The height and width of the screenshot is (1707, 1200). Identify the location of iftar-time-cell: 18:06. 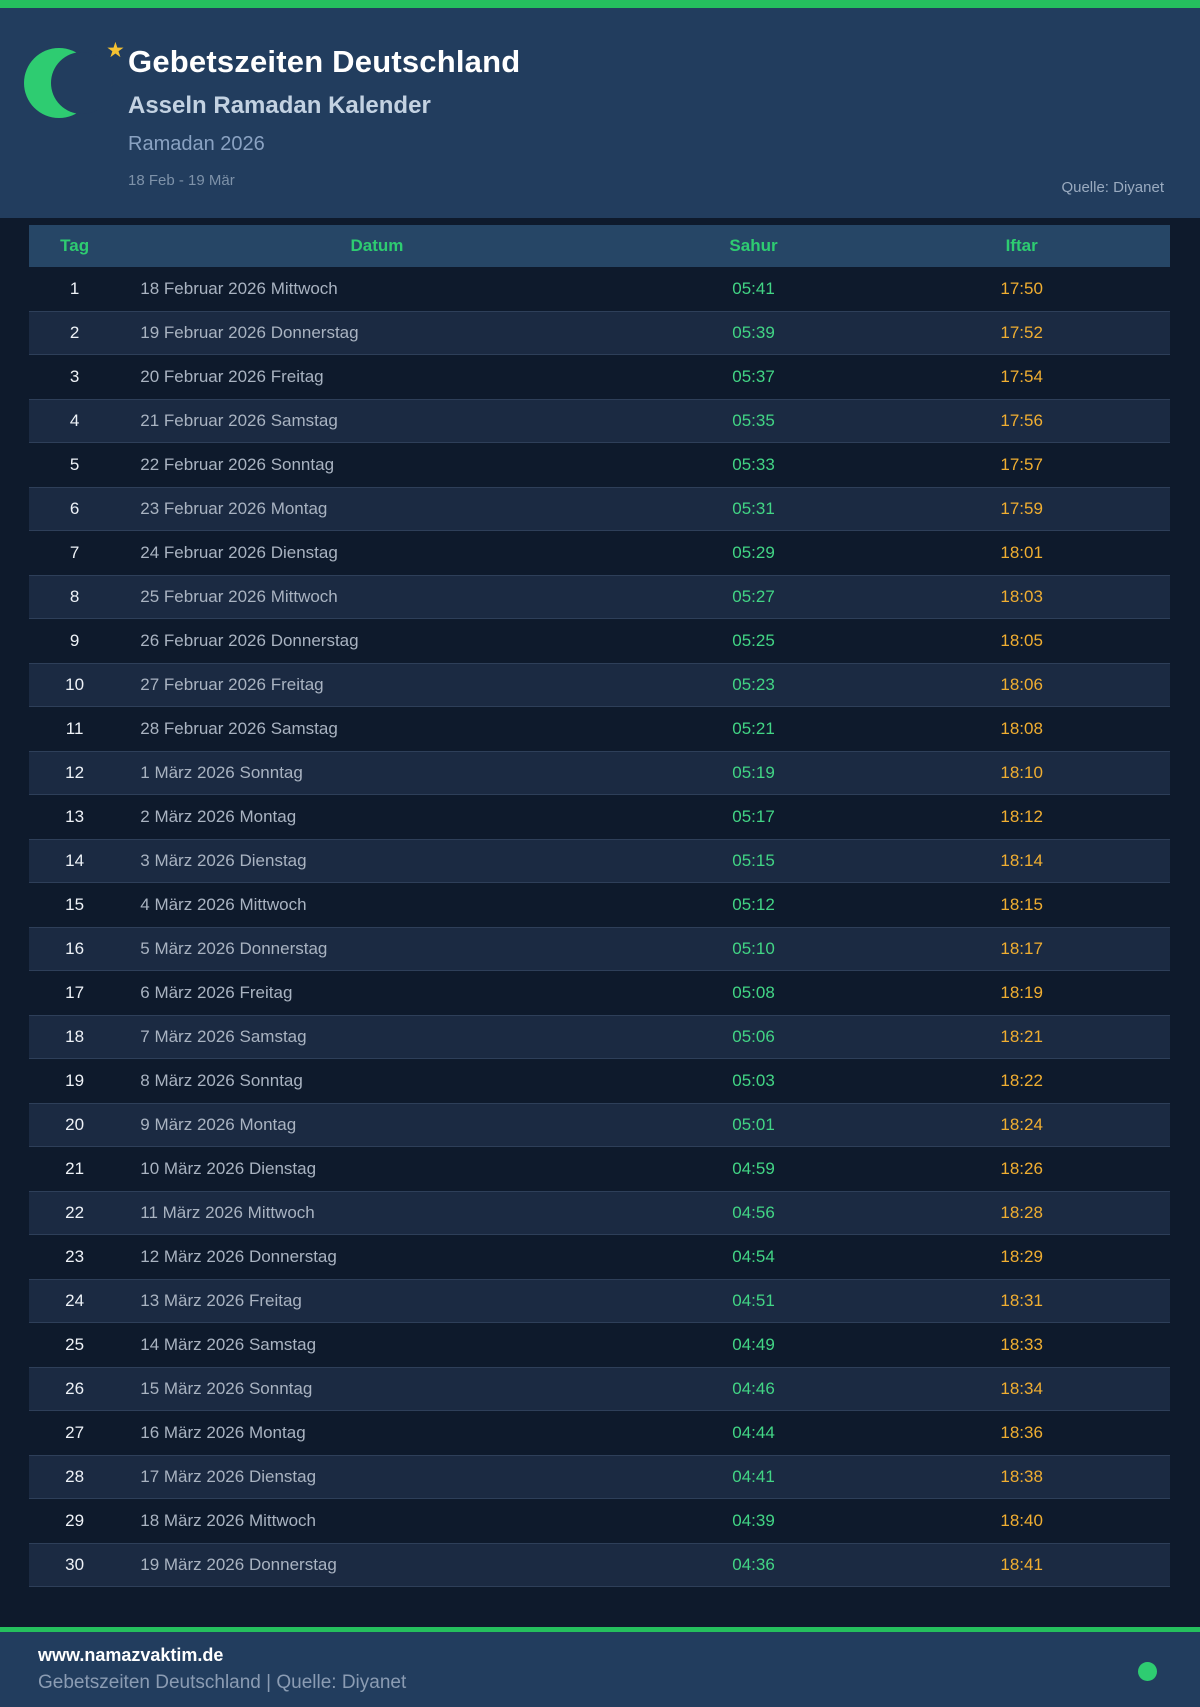
(1021, 684).